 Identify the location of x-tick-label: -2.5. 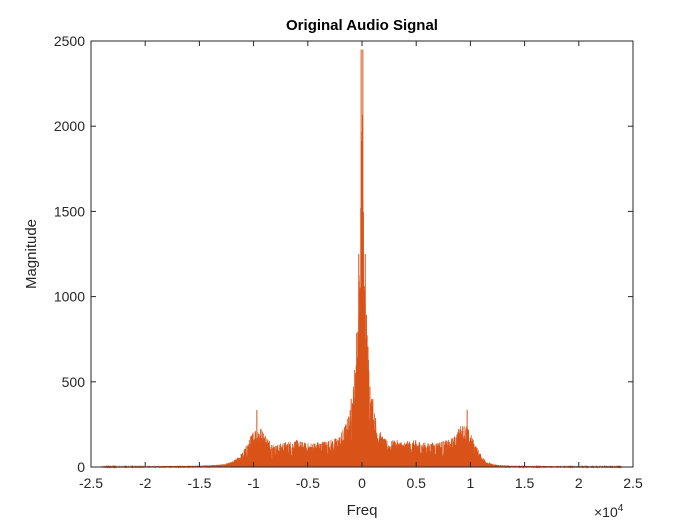
(91, 483).